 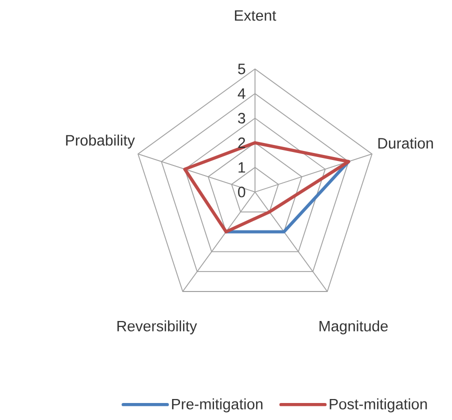 I want to click on y-tick-label: 4, so click(x=242, y=93).